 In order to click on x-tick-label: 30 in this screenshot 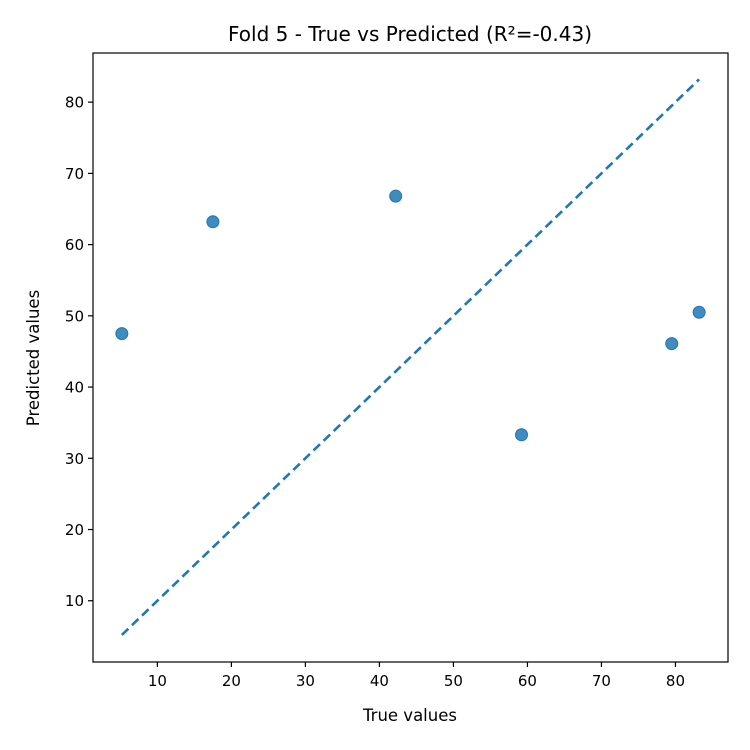, I will do `click(305, 681)`.